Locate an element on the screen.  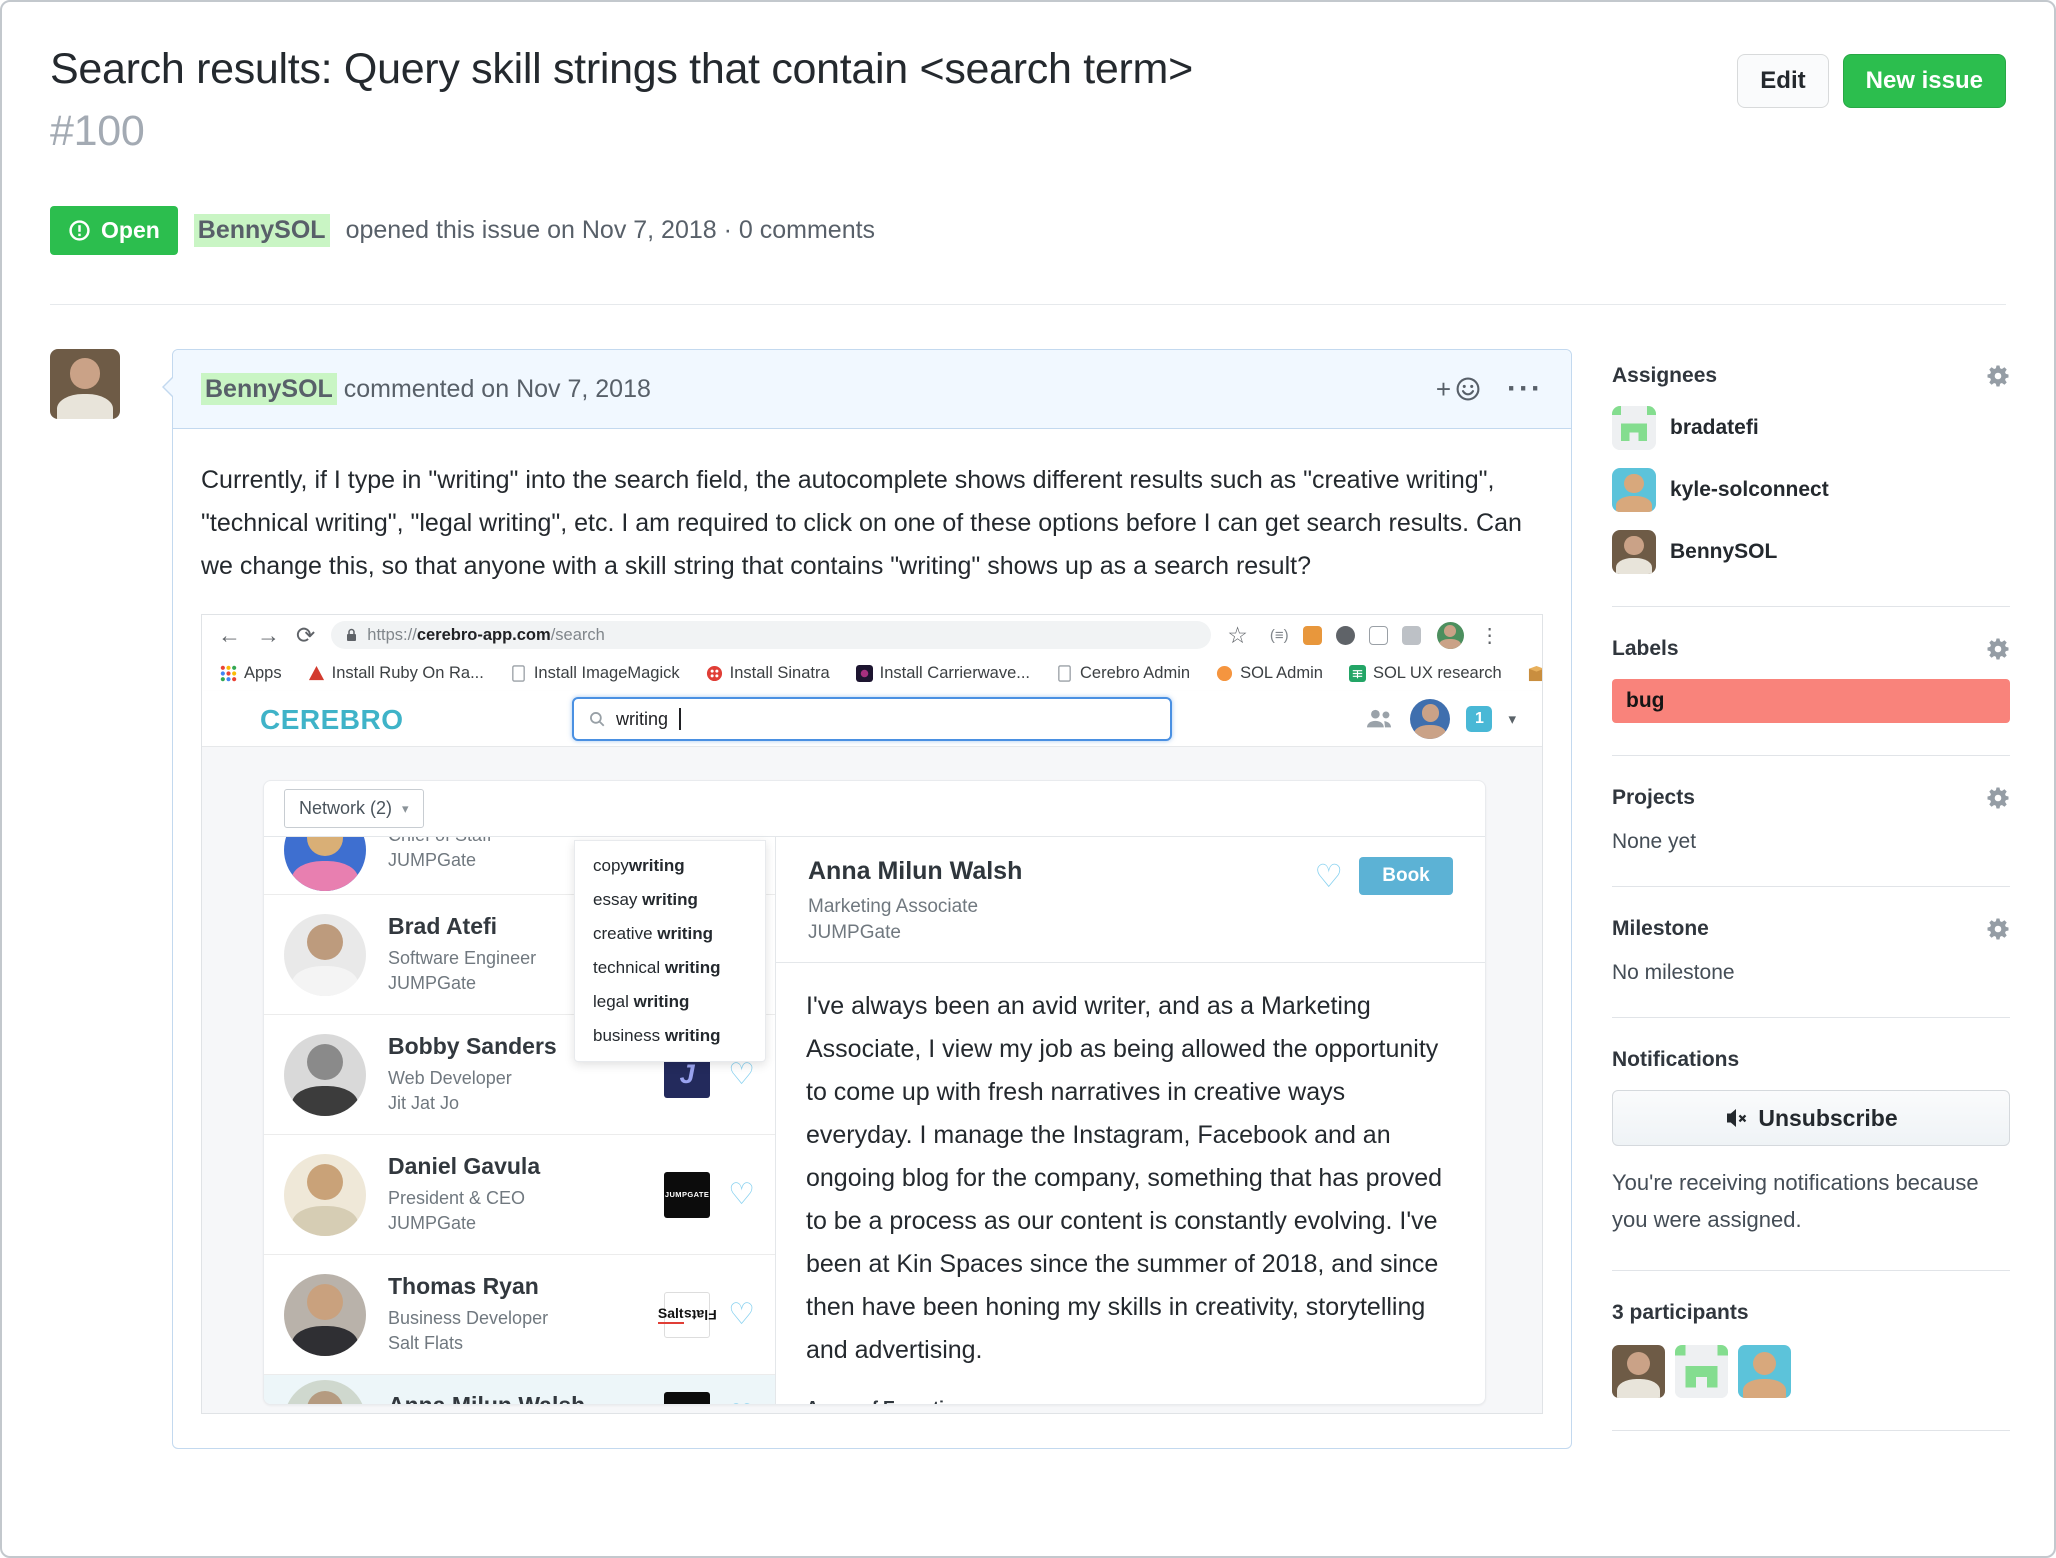
assignee-row: kyle-solconnect is located at coordinates (1811, 490).